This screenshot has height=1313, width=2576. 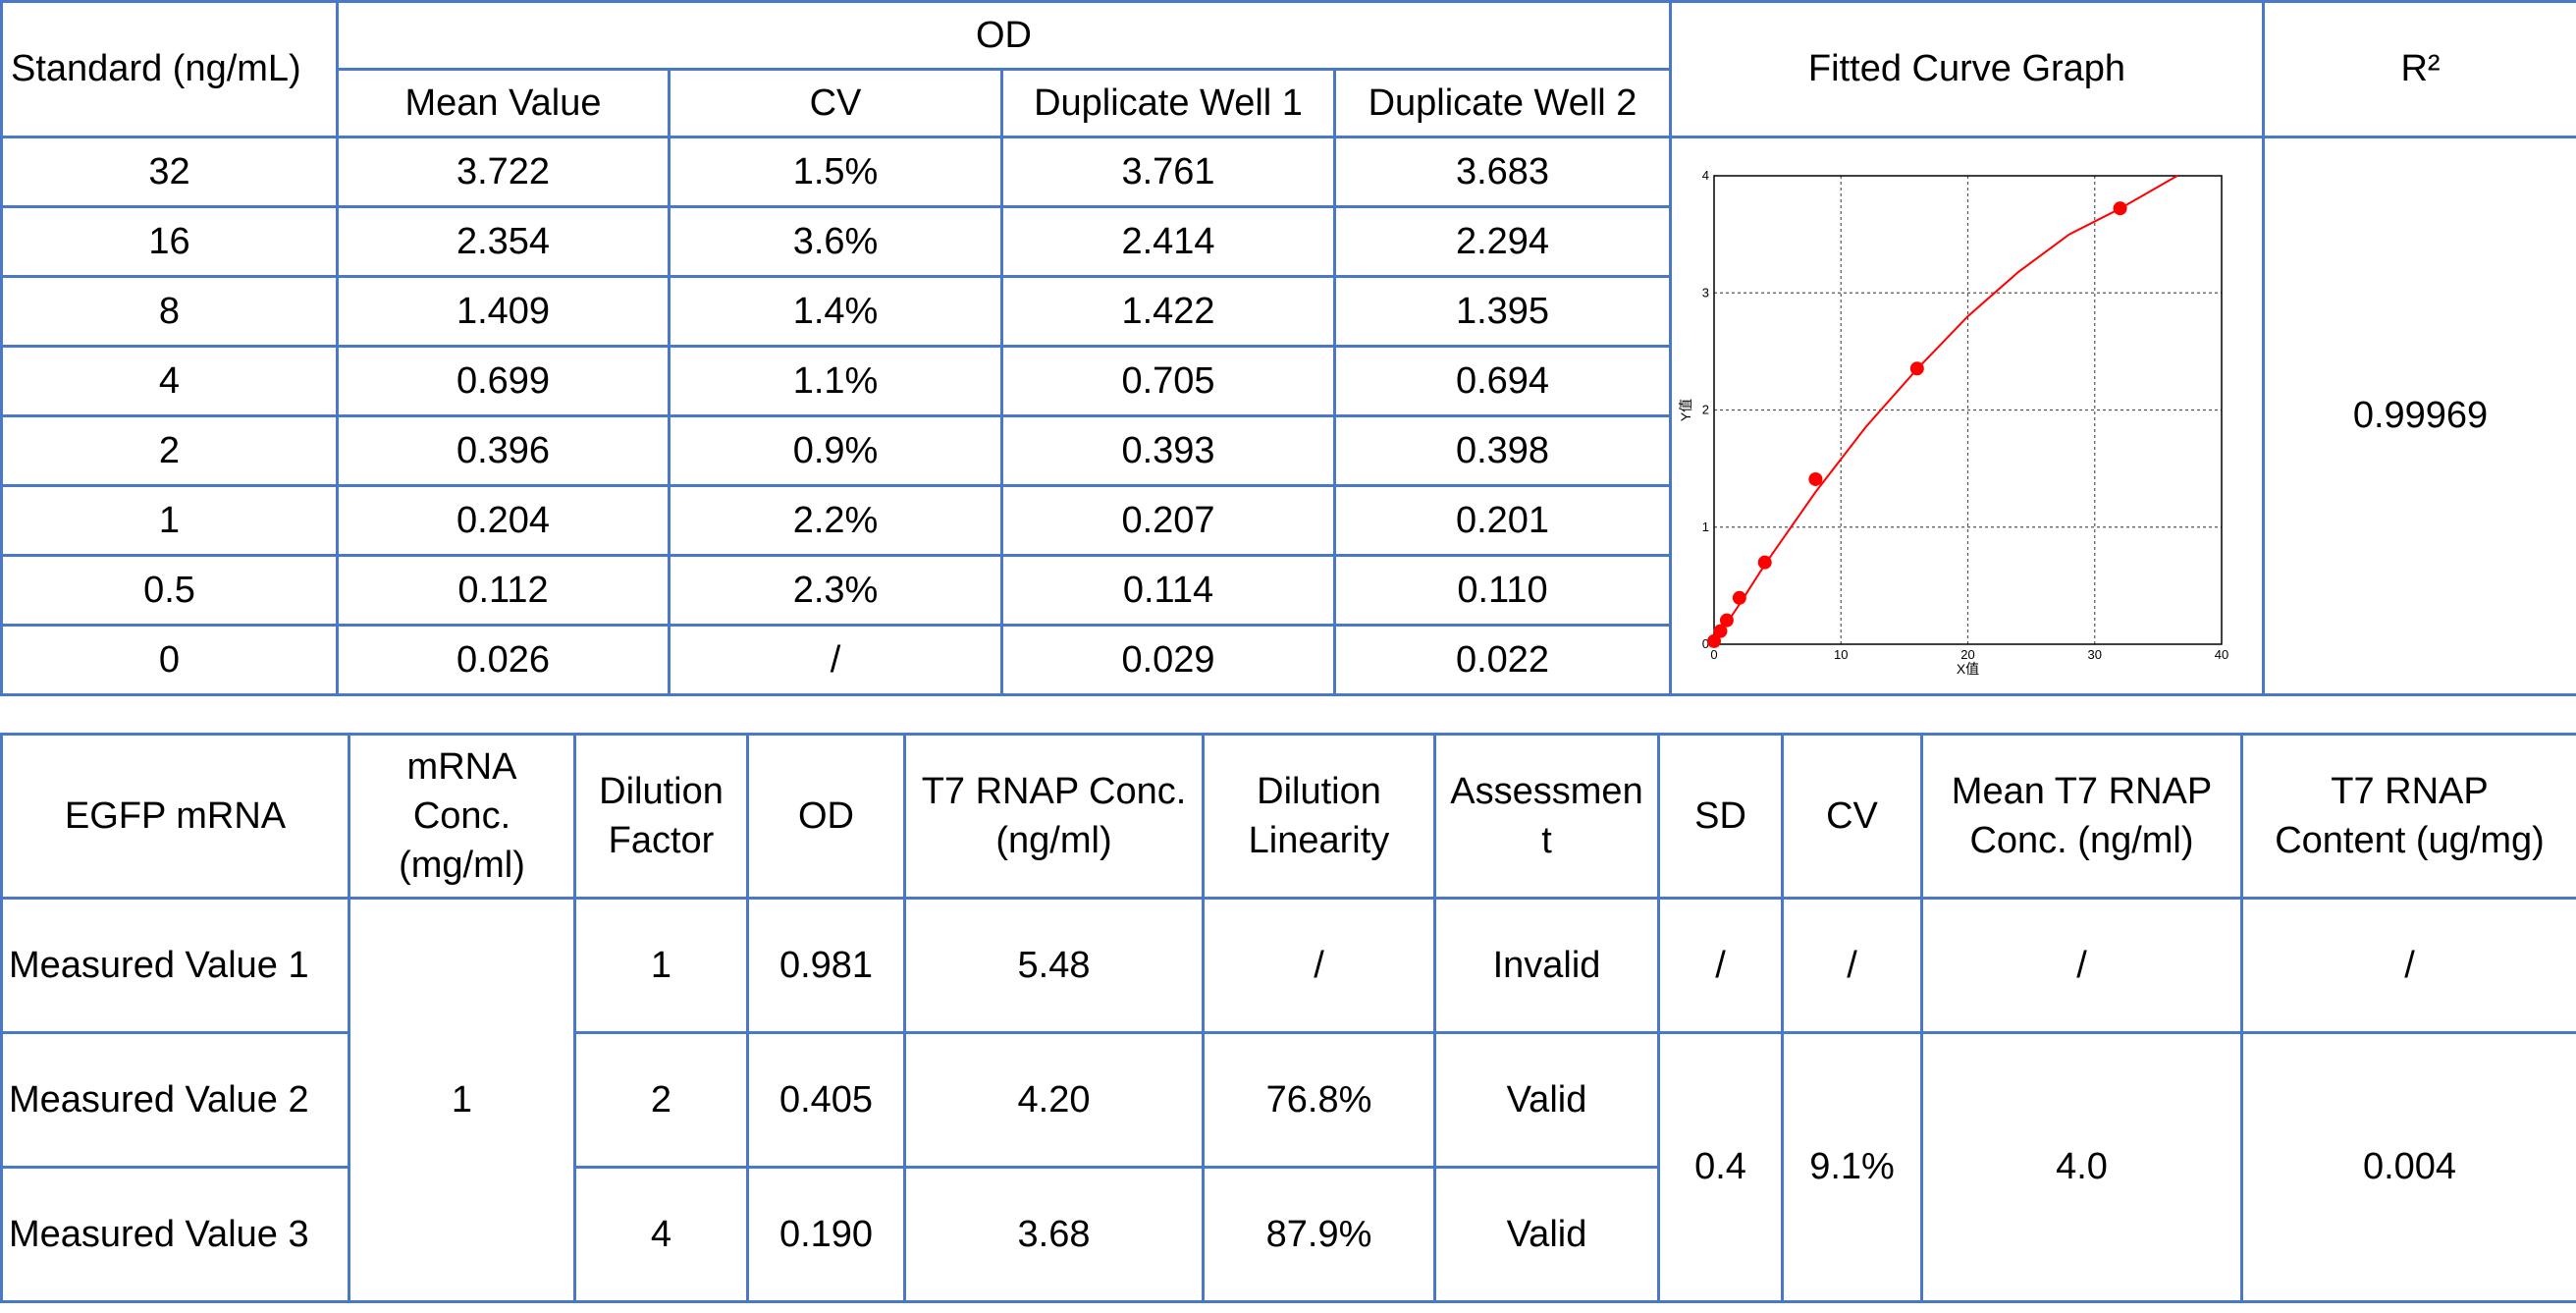 I want to click on sd-cell: /, so click(x=1720, y=966).